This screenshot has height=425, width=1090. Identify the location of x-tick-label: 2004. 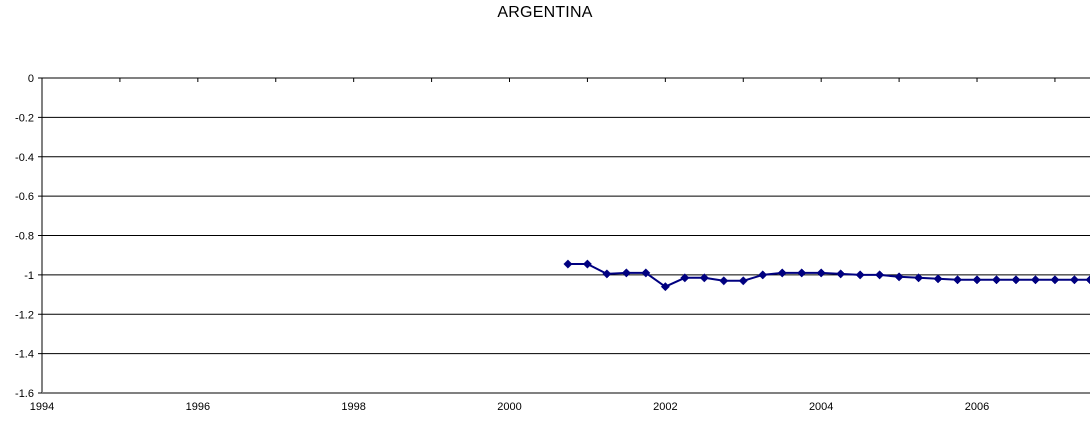
(821, 407).